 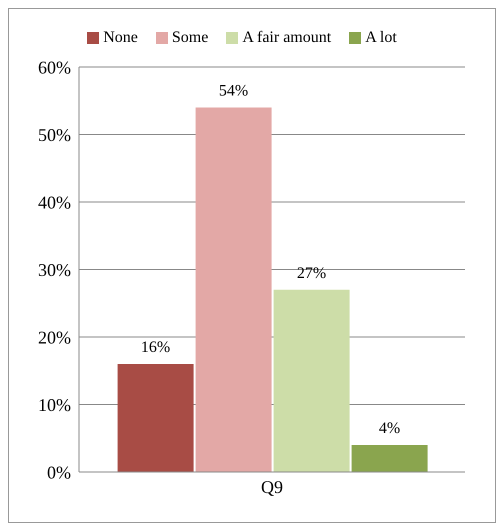 What do you see at coordinates (59, 472) in the screenshot?
I see `y-tick-label: 0%` at bounding box center [59, 472].